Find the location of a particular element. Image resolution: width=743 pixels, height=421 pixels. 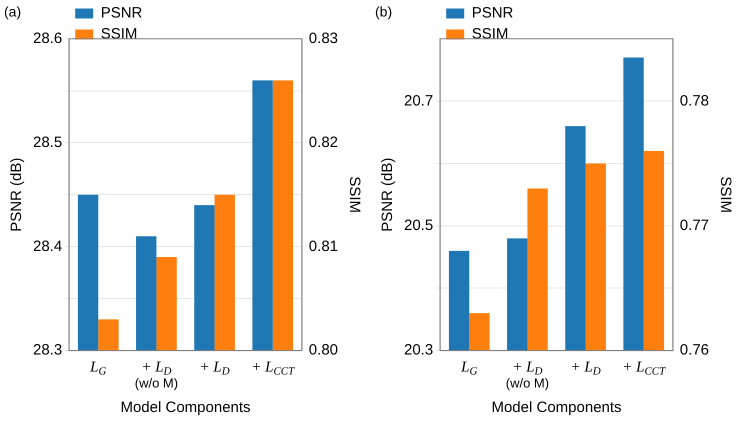

y-tick-label: 20.3 is located at coordinates (419, 350).